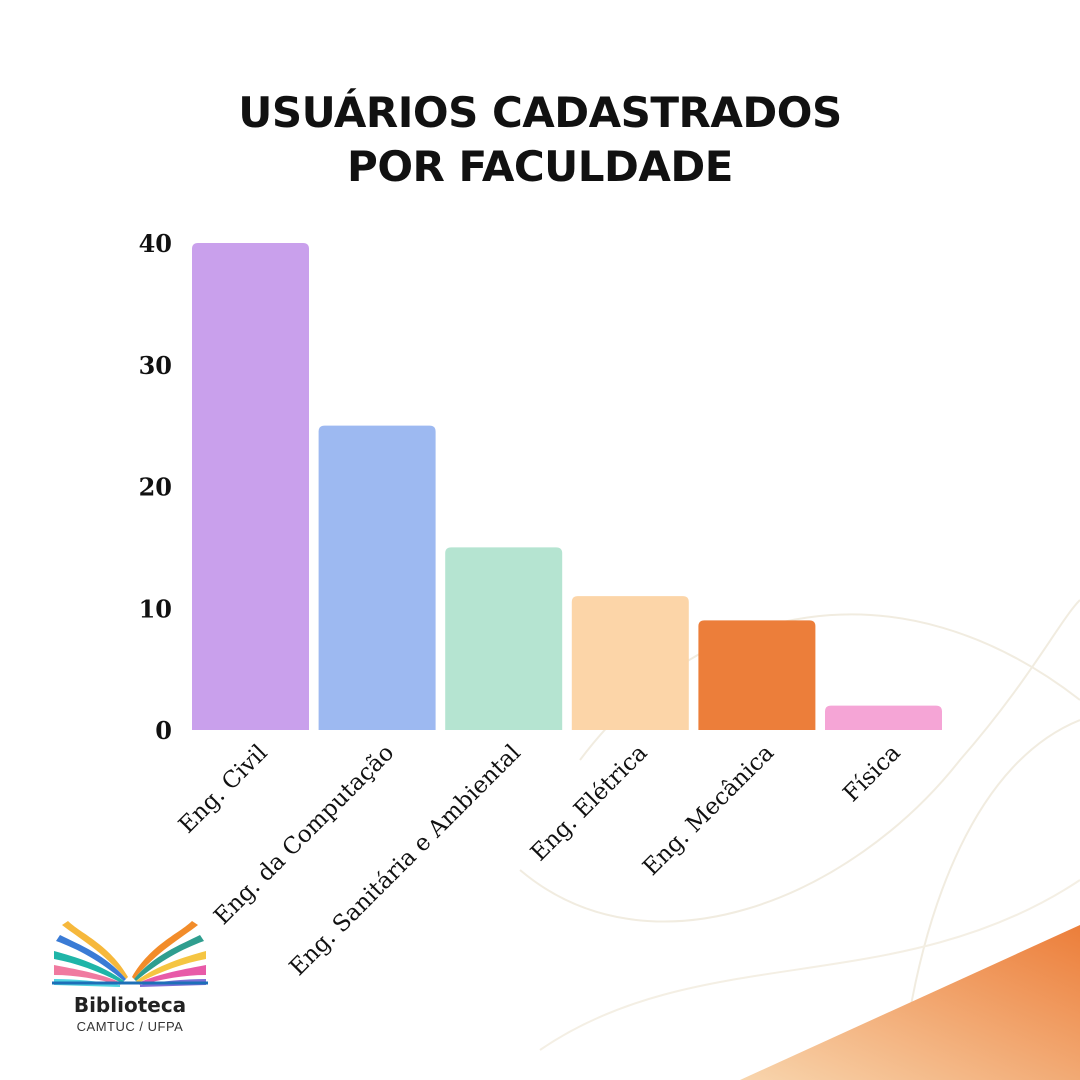  Describe the element at coordinates (540, 140) in the screenshot. I see `chart-title: USUÁRIOS CADASTRADOS POR FACULDADE` at that location.